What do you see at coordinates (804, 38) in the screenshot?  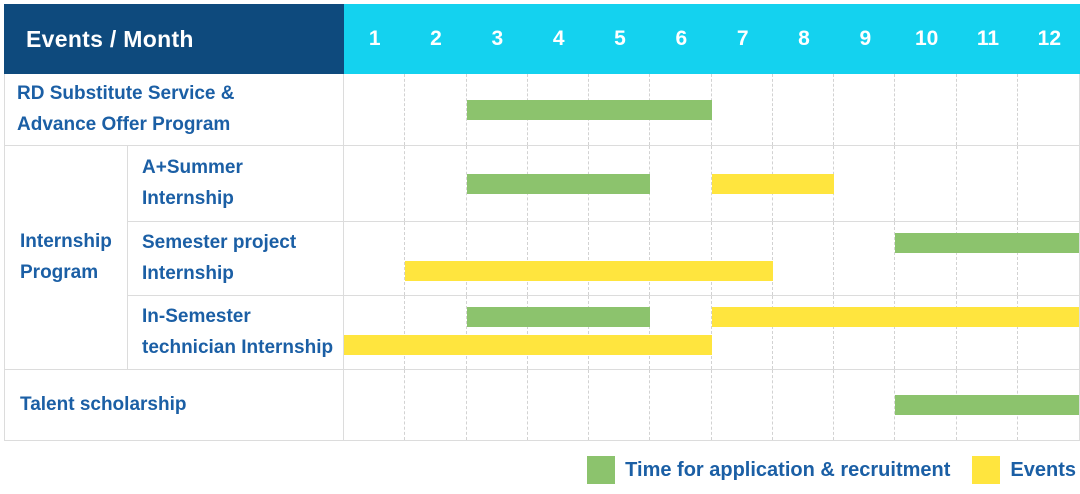 I see `month-header-label: 8` at bounding box center [804, 38].